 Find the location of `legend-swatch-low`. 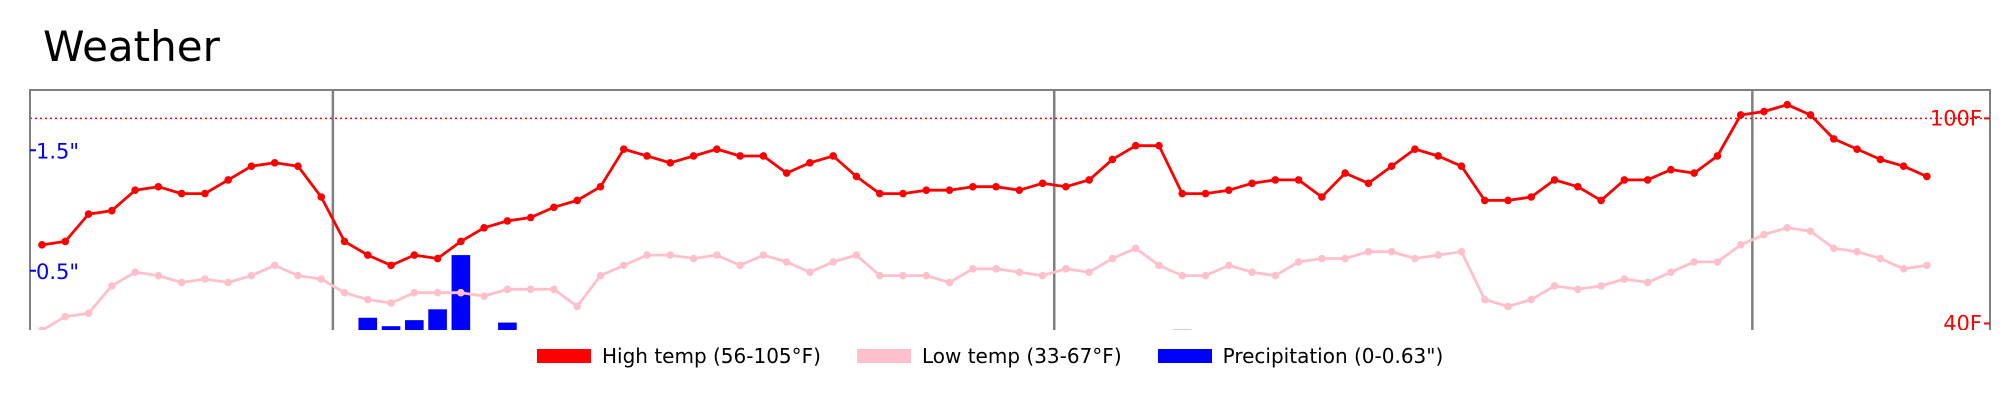

legend-swatch-low is located at coordinates (883, 356).